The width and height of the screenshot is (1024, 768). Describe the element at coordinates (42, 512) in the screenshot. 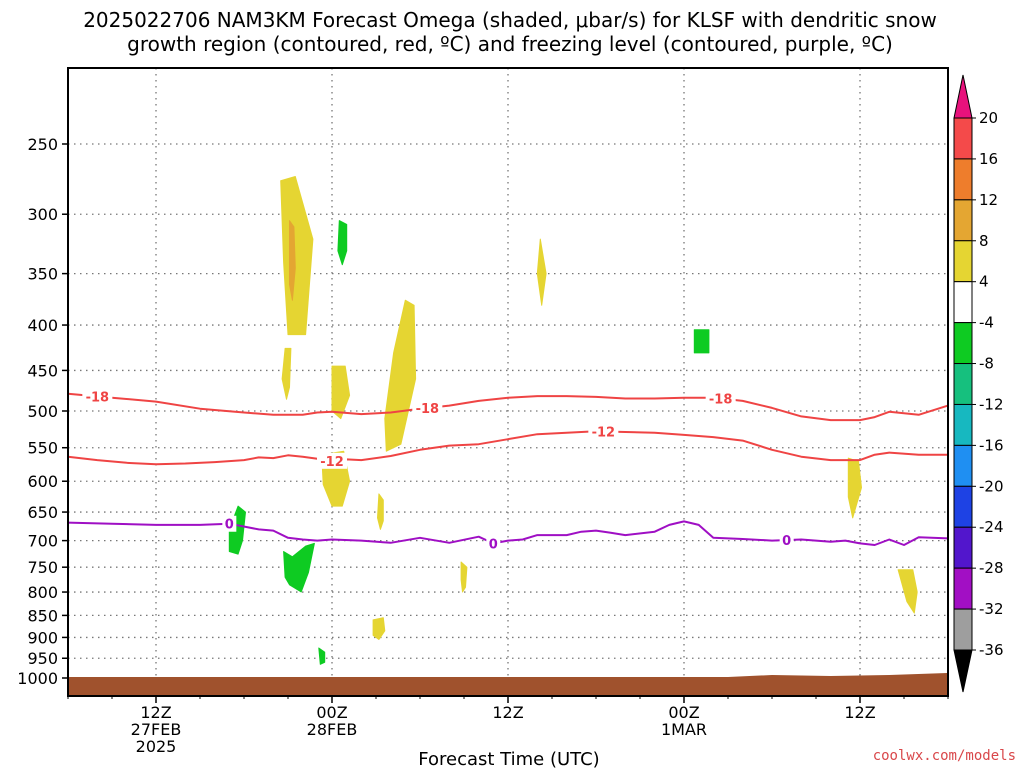

I see `y-tick-label-650: 650` at that location.